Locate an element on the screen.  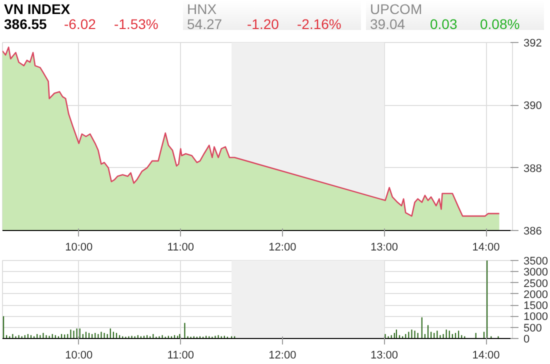
y-tick-label: 392 is located at coordinates (533, 44).